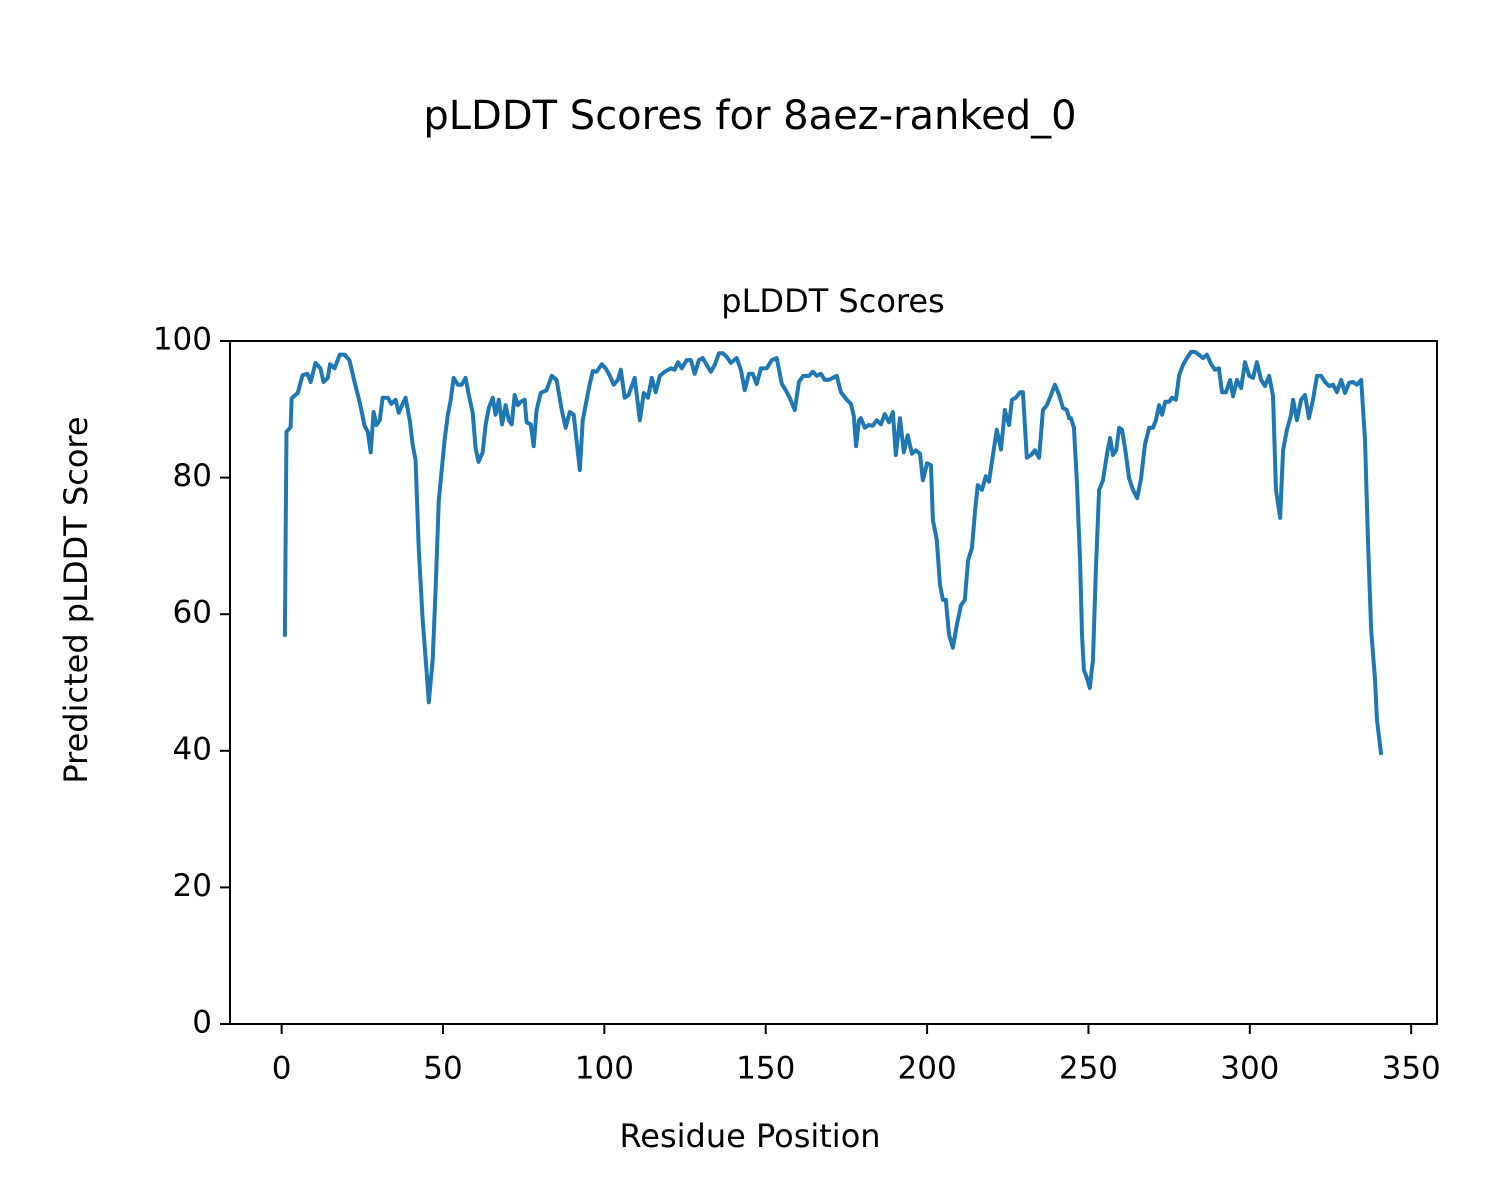 The width and height of the screenshot is (1500, 1200). What do you see at coordinates (192, 613) in the screenshot?
I see `y-tick-label: 60` at bounding box center [192, 613].